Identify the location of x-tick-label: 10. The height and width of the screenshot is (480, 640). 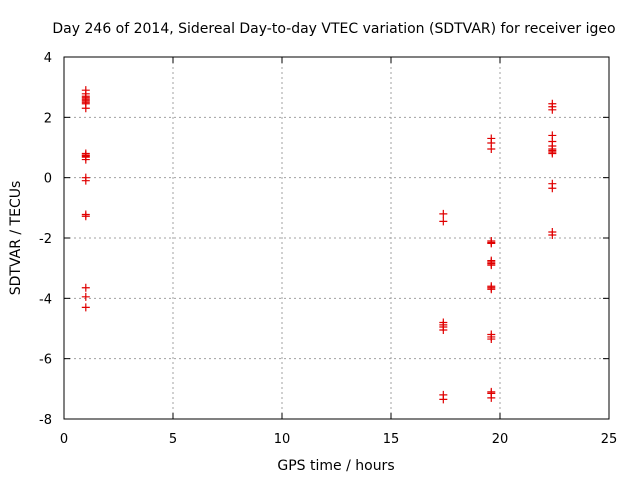
(282, 439).